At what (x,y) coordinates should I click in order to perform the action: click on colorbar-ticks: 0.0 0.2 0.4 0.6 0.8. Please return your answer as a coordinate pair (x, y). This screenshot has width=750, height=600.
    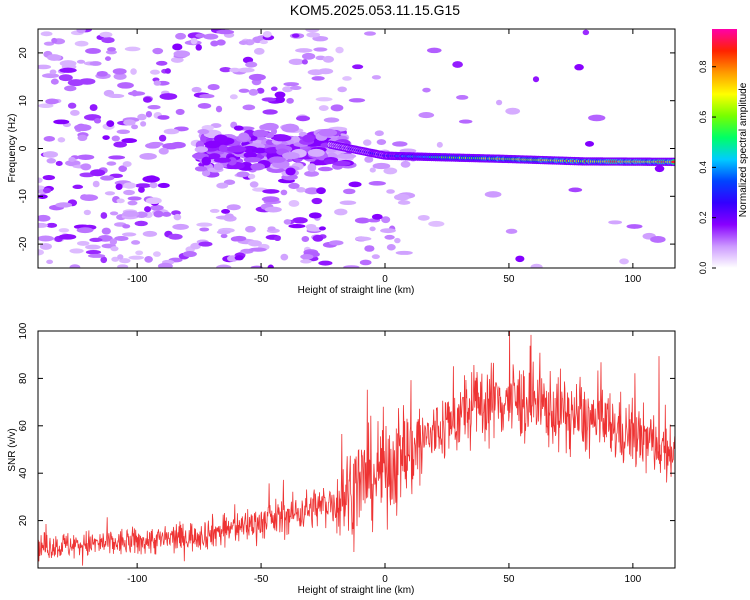
    Looking at the image, I should click on (707, 167).